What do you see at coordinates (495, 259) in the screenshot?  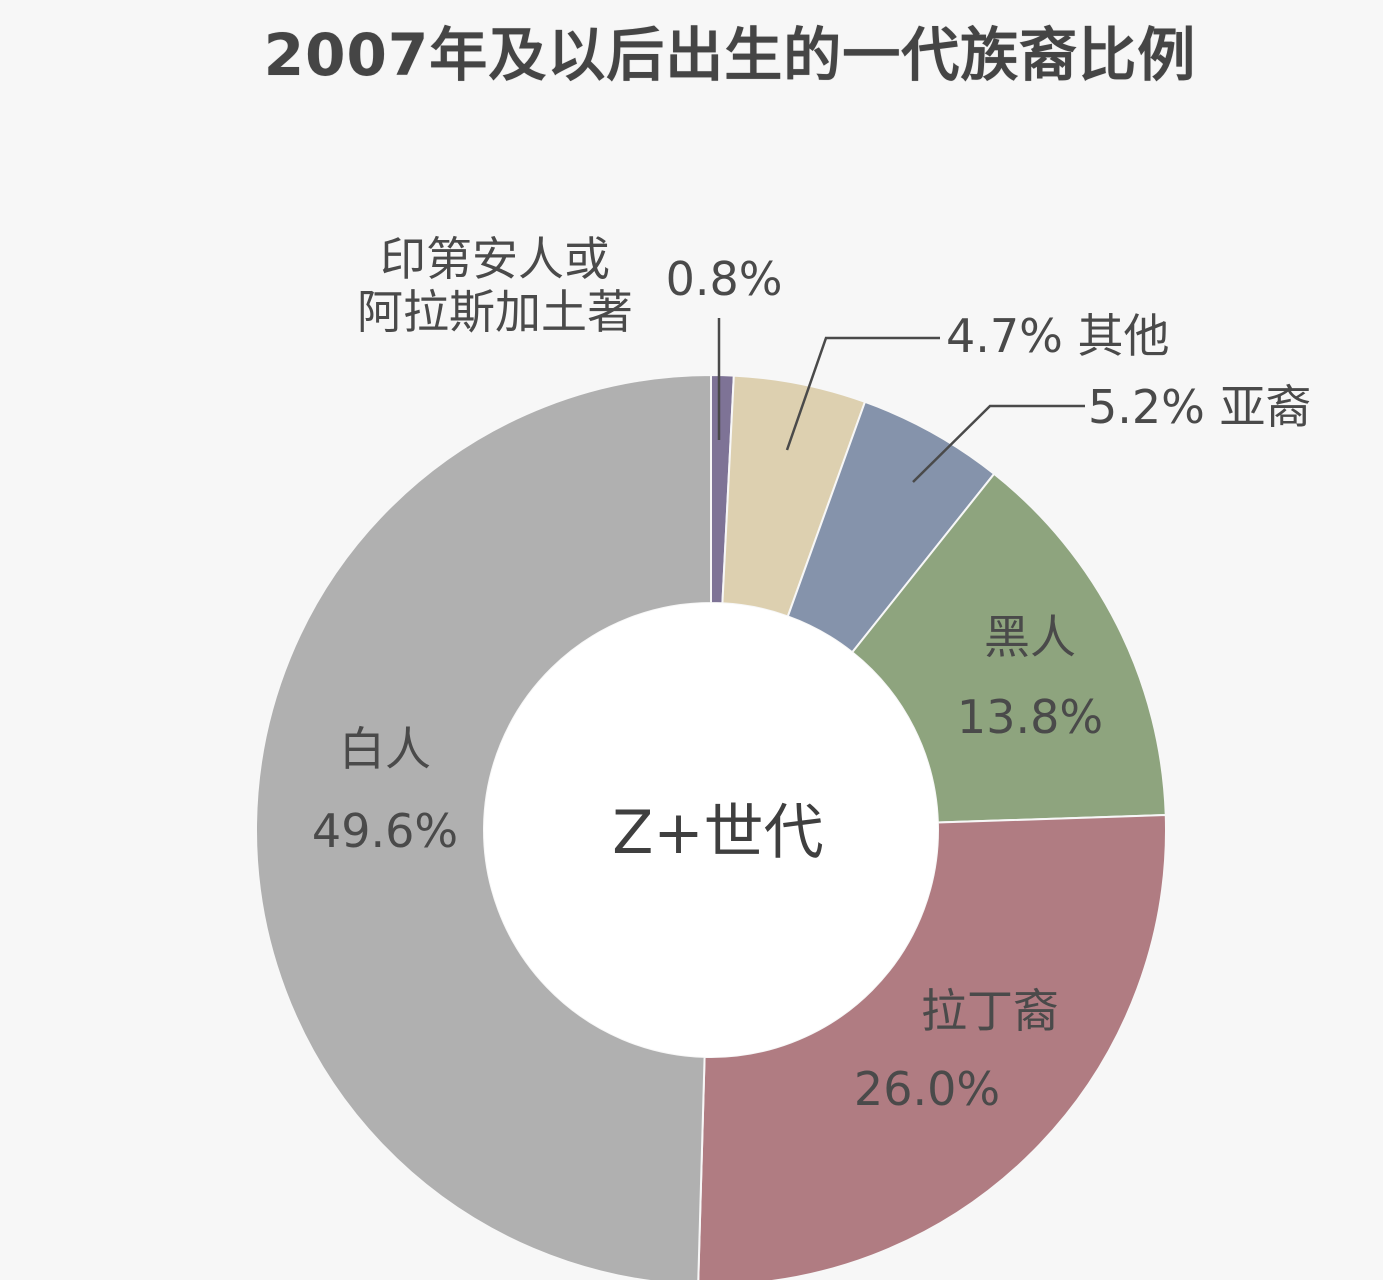 I see `slice-0-name-line-1: 印第安人或` at bounding box center [495, 259].